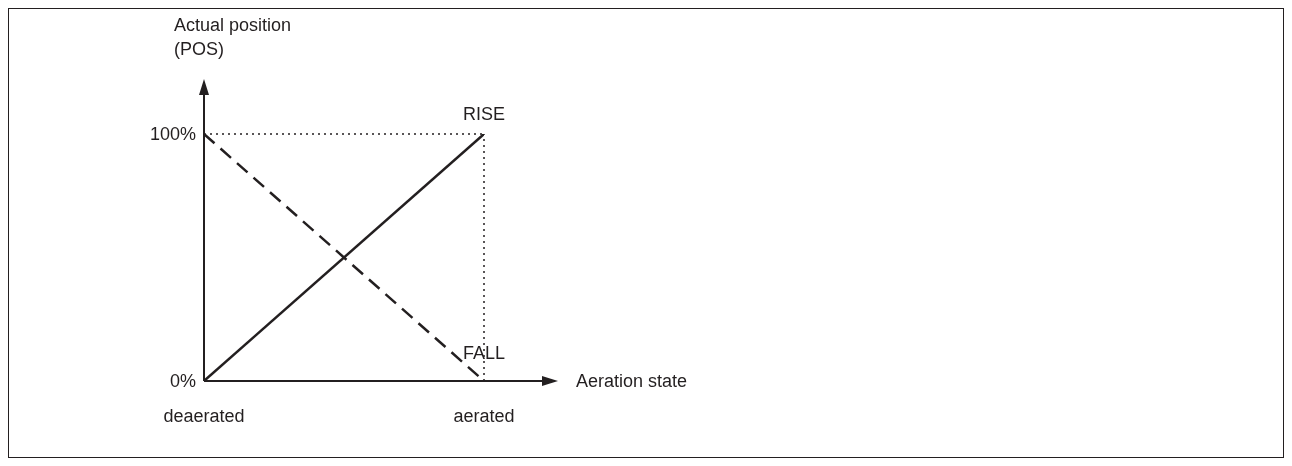 This screenshot has height=466, width=1292. What do you see at coordinates (484, 415) in the screenshot?
I see `x-tick-label: aerated` at bounding box center [484, 415].